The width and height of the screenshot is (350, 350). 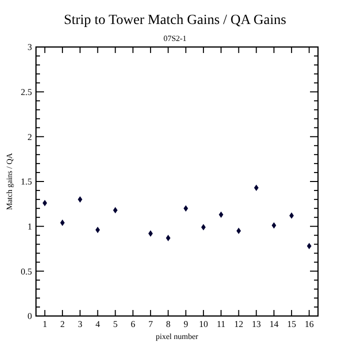 I want to click on x-tick-label: 13, so click(x=257, y=324).